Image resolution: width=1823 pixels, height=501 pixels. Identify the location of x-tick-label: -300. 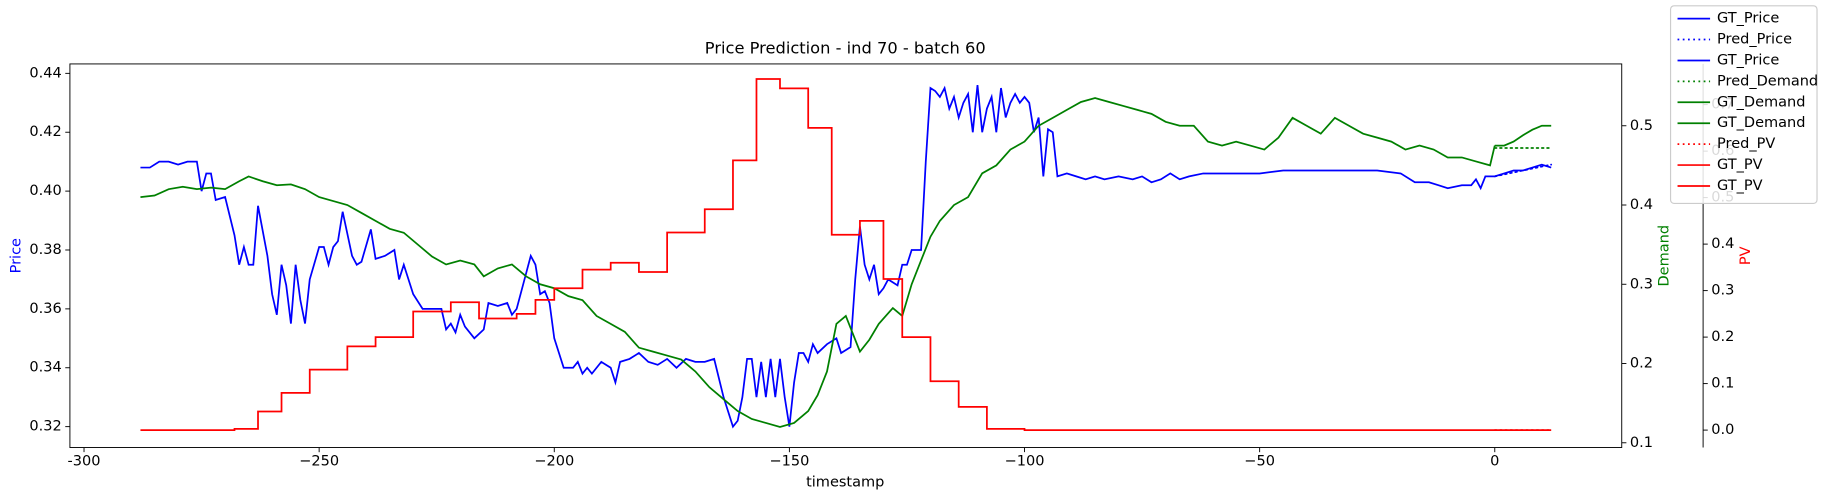
(84, 461).